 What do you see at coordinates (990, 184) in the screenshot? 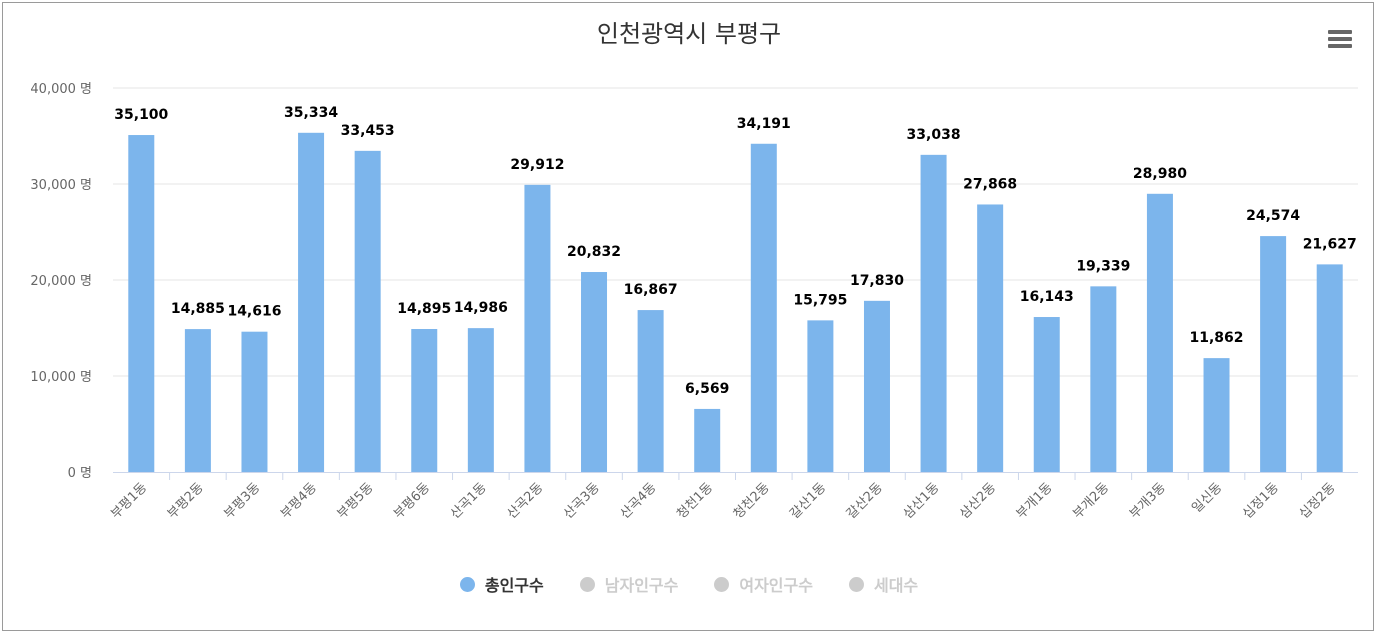
I see `data-label: 27,868` at bounding box center [990, 184].